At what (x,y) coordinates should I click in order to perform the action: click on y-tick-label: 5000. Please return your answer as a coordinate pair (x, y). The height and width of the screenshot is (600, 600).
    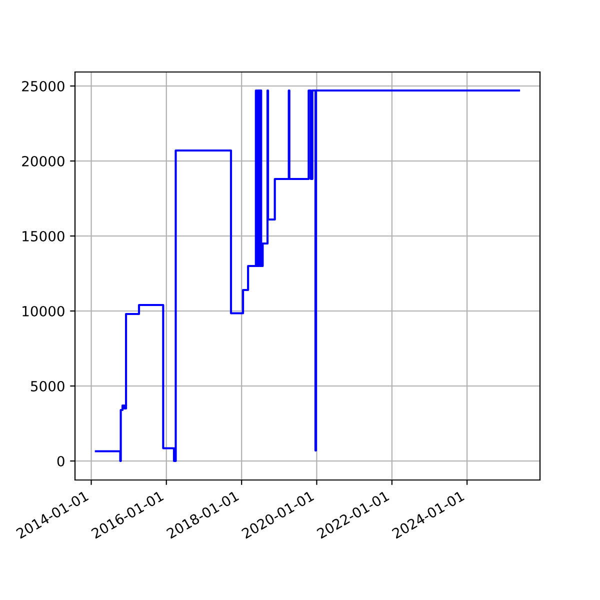
    Looking at the image, I should click on (47, 386).